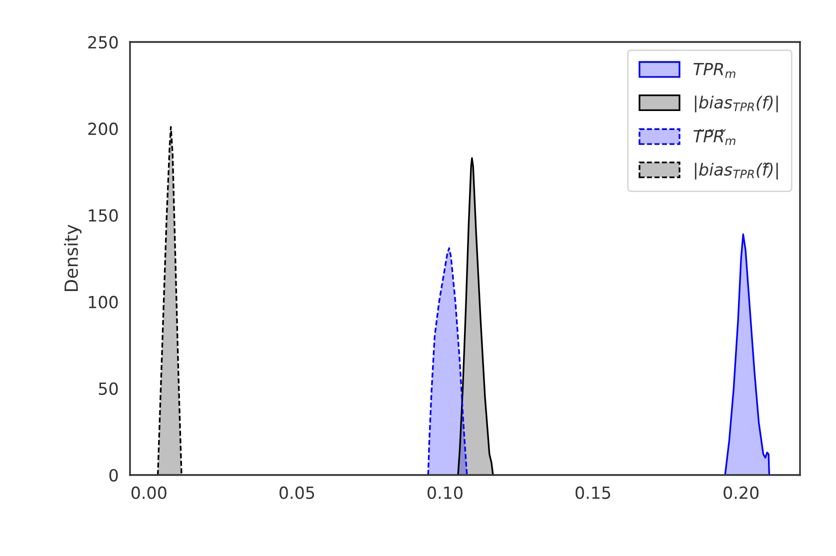 This screenshot has width=836, height=556. I want to click on y-tick-label: 200, so click(103, 129).